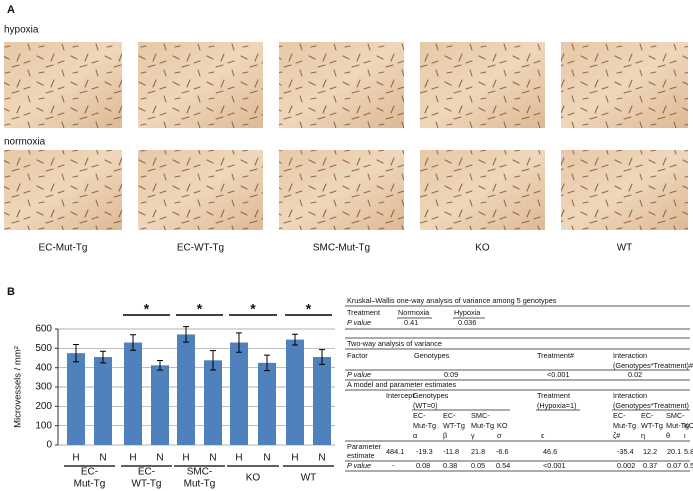 The width and height of the screenshot is (693, 491). What do you see at coordinates (424, 451) in the screenshot?
I see `cell: -19.3` at bounding box center [424, 451].